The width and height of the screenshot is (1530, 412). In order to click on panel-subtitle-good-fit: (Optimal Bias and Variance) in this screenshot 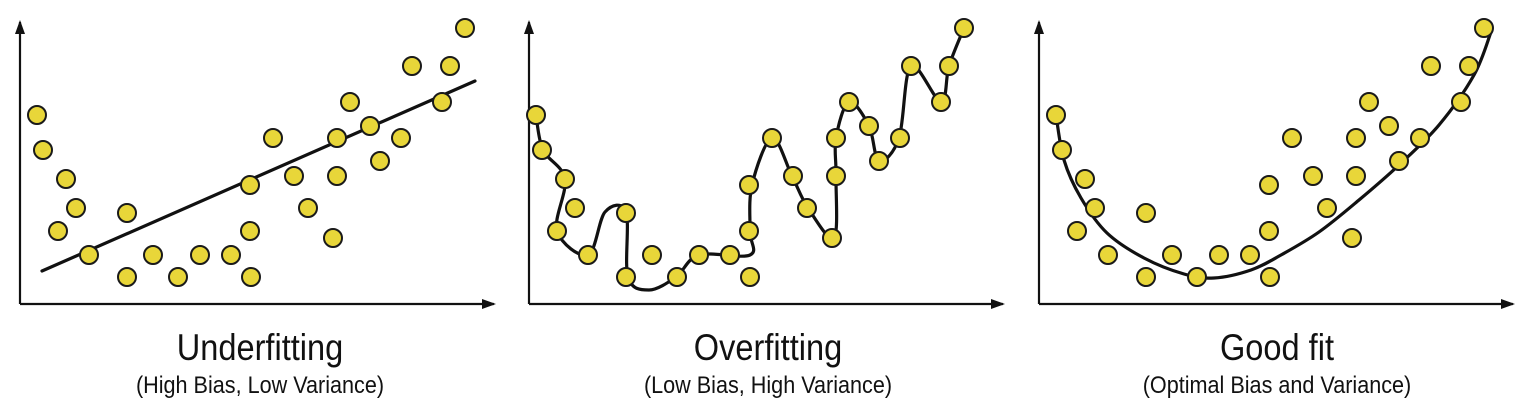, I will do `click(1277, 385)`.